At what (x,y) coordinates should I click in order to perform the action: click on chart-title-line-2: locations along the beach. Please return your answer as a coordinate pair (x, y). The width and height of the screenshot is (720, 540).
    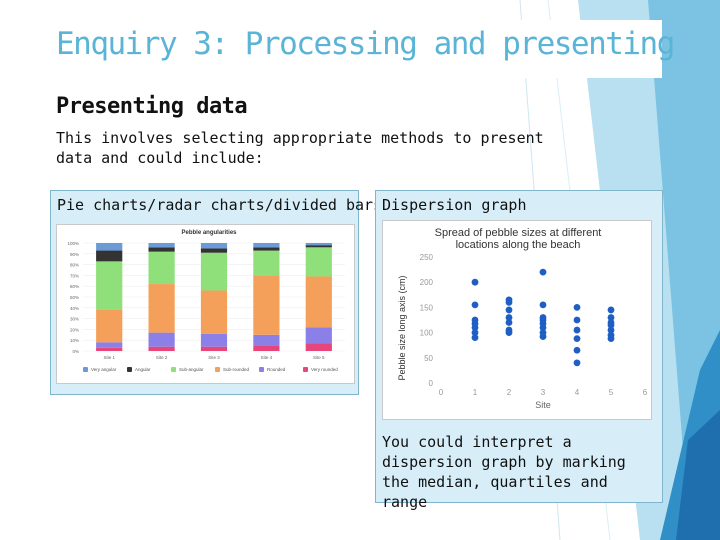
    Looking at the image, I should click on (518, 245).